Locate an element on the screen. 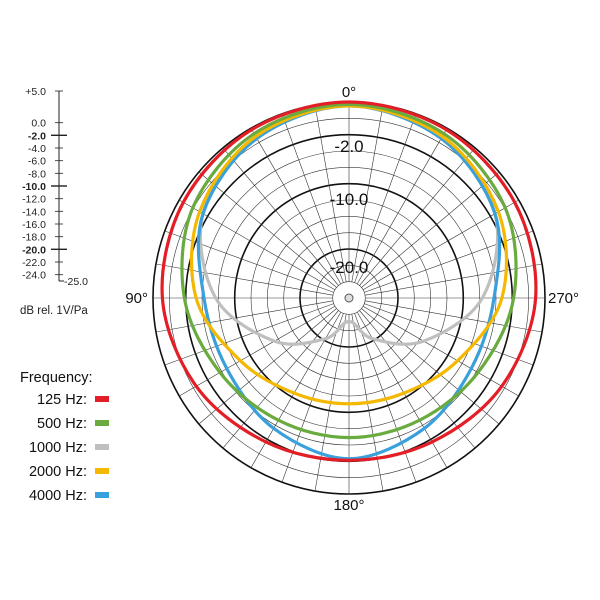  radial-label-minus-10: -10.0 is located at coordinates (349, 199).